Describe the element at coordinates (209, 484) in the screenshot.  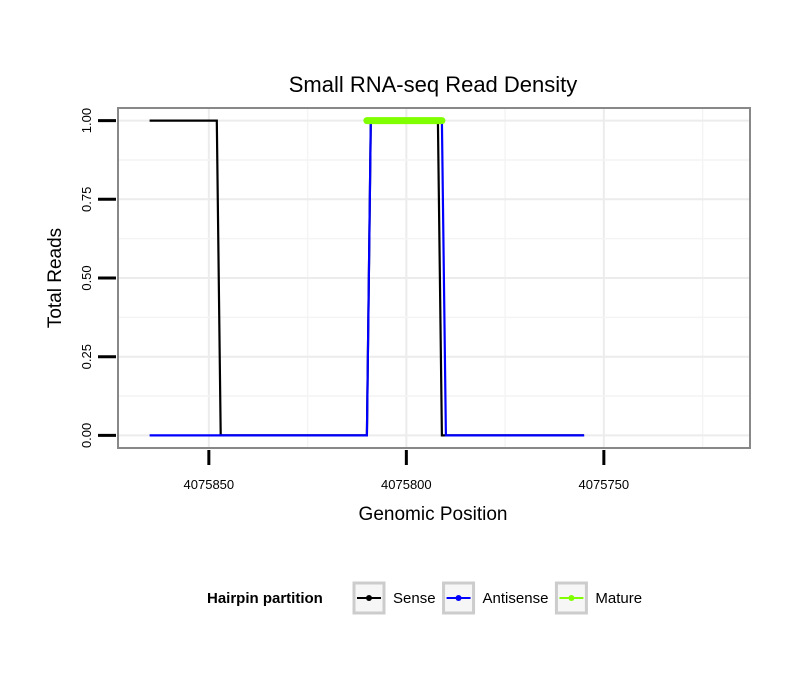
I see `x-tick-label: 4075850` at that location.